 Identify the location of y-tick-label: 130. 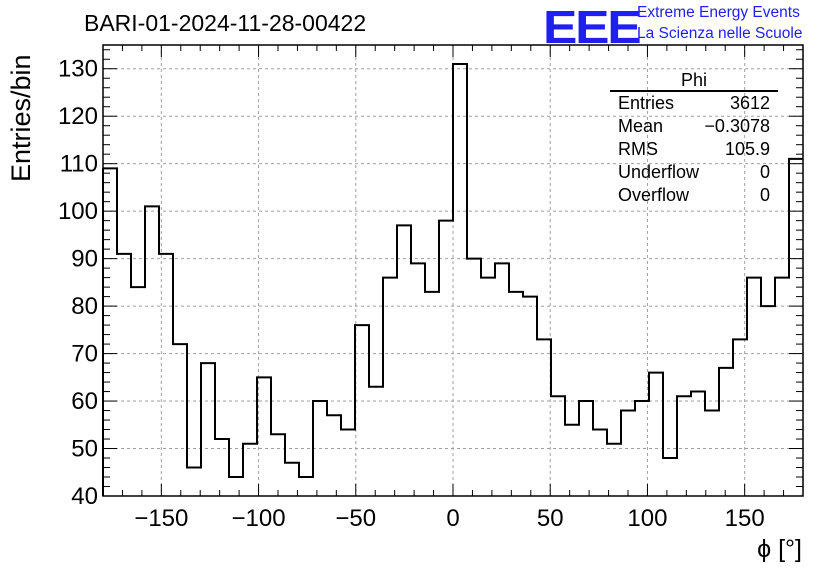
(78, 69).